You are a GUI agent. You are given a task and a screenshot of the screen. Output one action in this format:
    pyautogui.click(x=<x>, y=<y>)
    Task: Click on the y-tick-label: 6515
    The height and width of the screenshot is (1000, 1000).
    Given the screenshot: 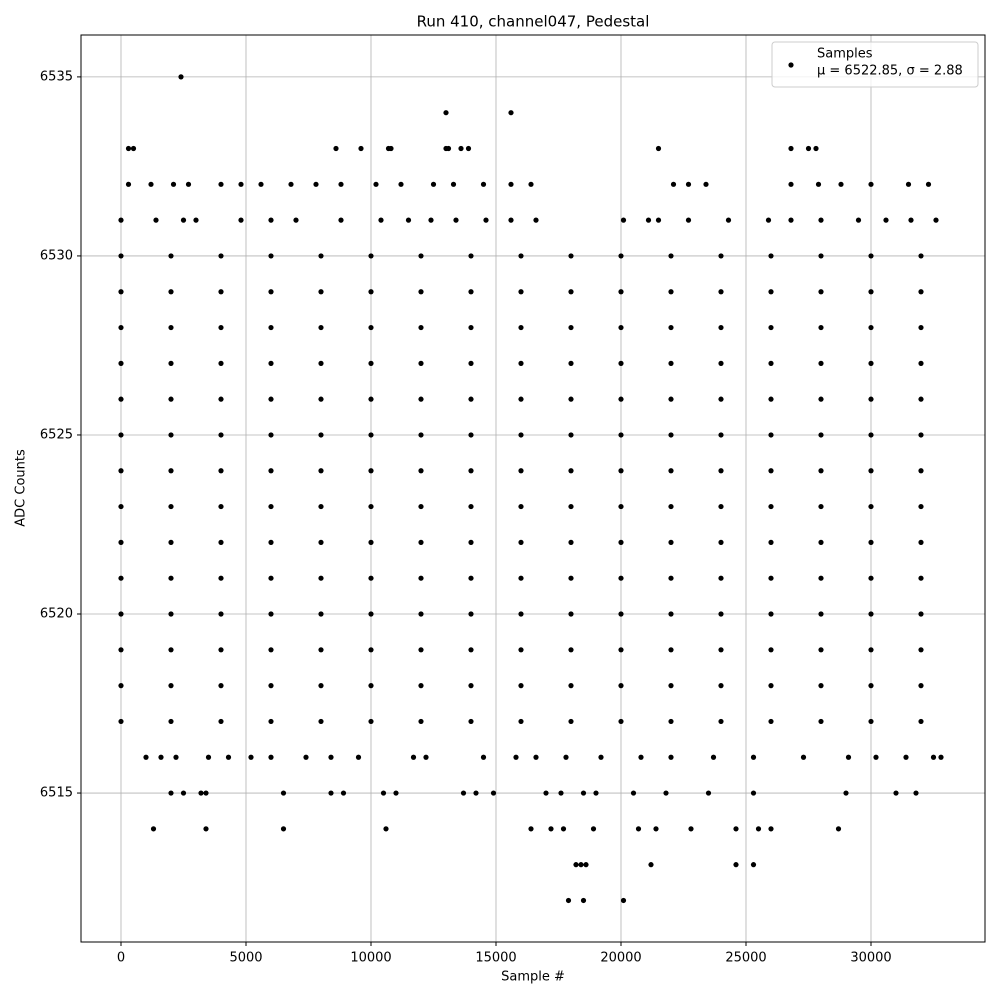 What is the action you would take?
    pyautogui.click(x=56, y=793)
    